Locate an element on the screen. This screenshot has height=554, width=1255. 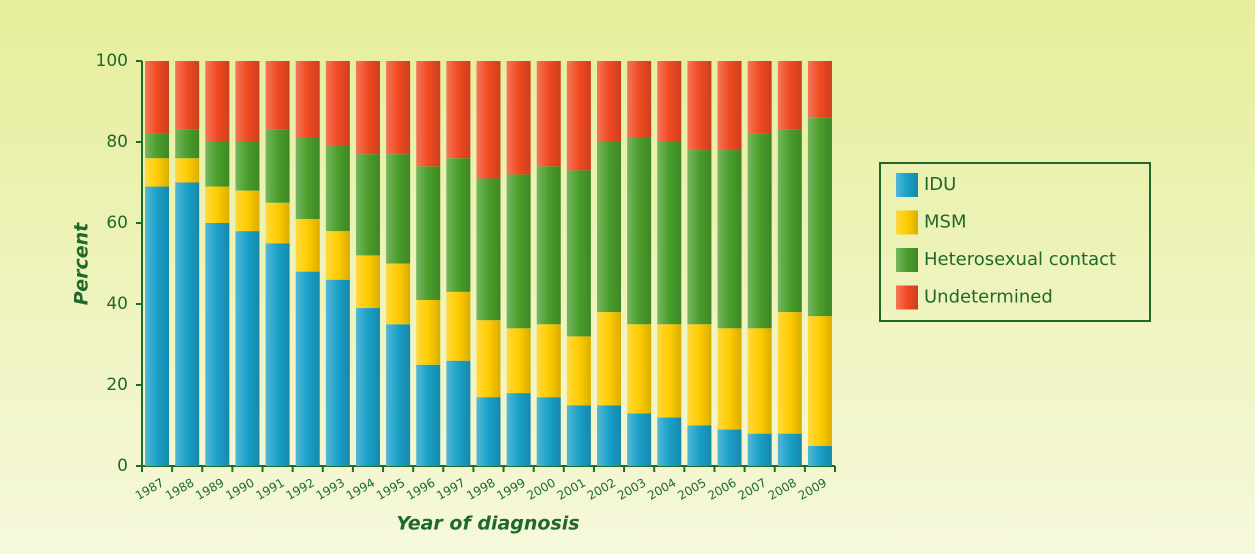
y-tick-label: 100 is located at coordinates (112, 61).